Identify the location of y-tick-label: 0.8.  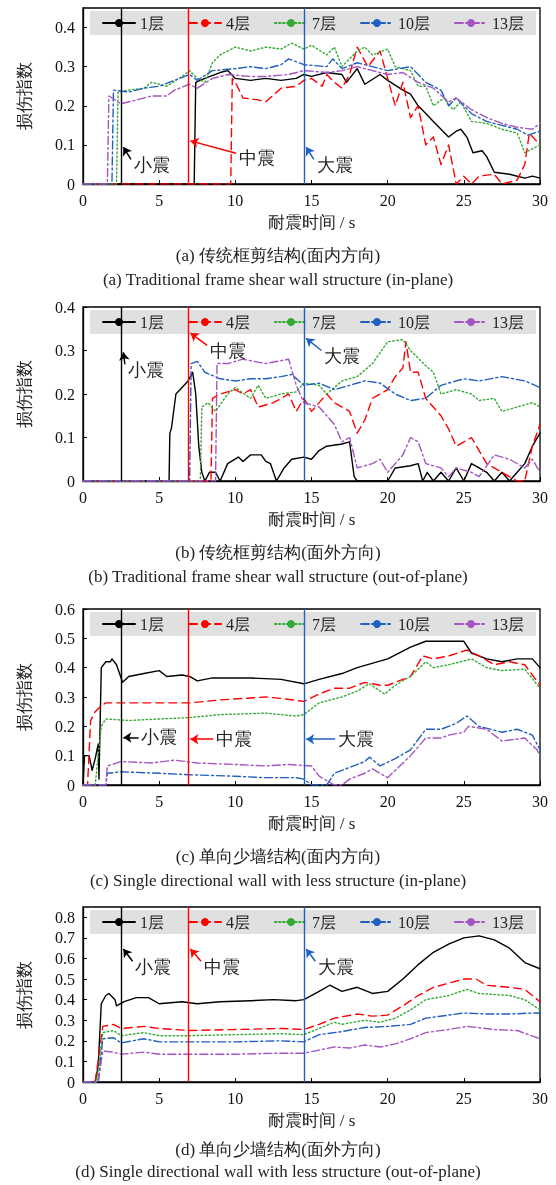
(65, 917).